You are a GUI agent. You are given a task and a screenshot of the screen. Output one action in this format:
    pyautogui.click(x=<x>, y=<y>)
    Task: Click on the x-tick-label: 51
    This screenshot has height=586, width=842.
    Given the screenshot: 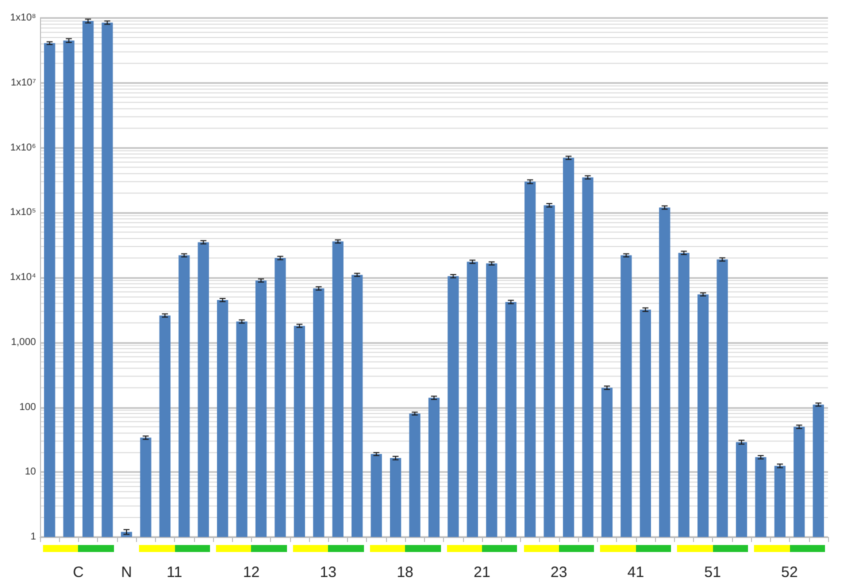 What is the action you would take?
    pyautogui.click(x=712, y=572)
    